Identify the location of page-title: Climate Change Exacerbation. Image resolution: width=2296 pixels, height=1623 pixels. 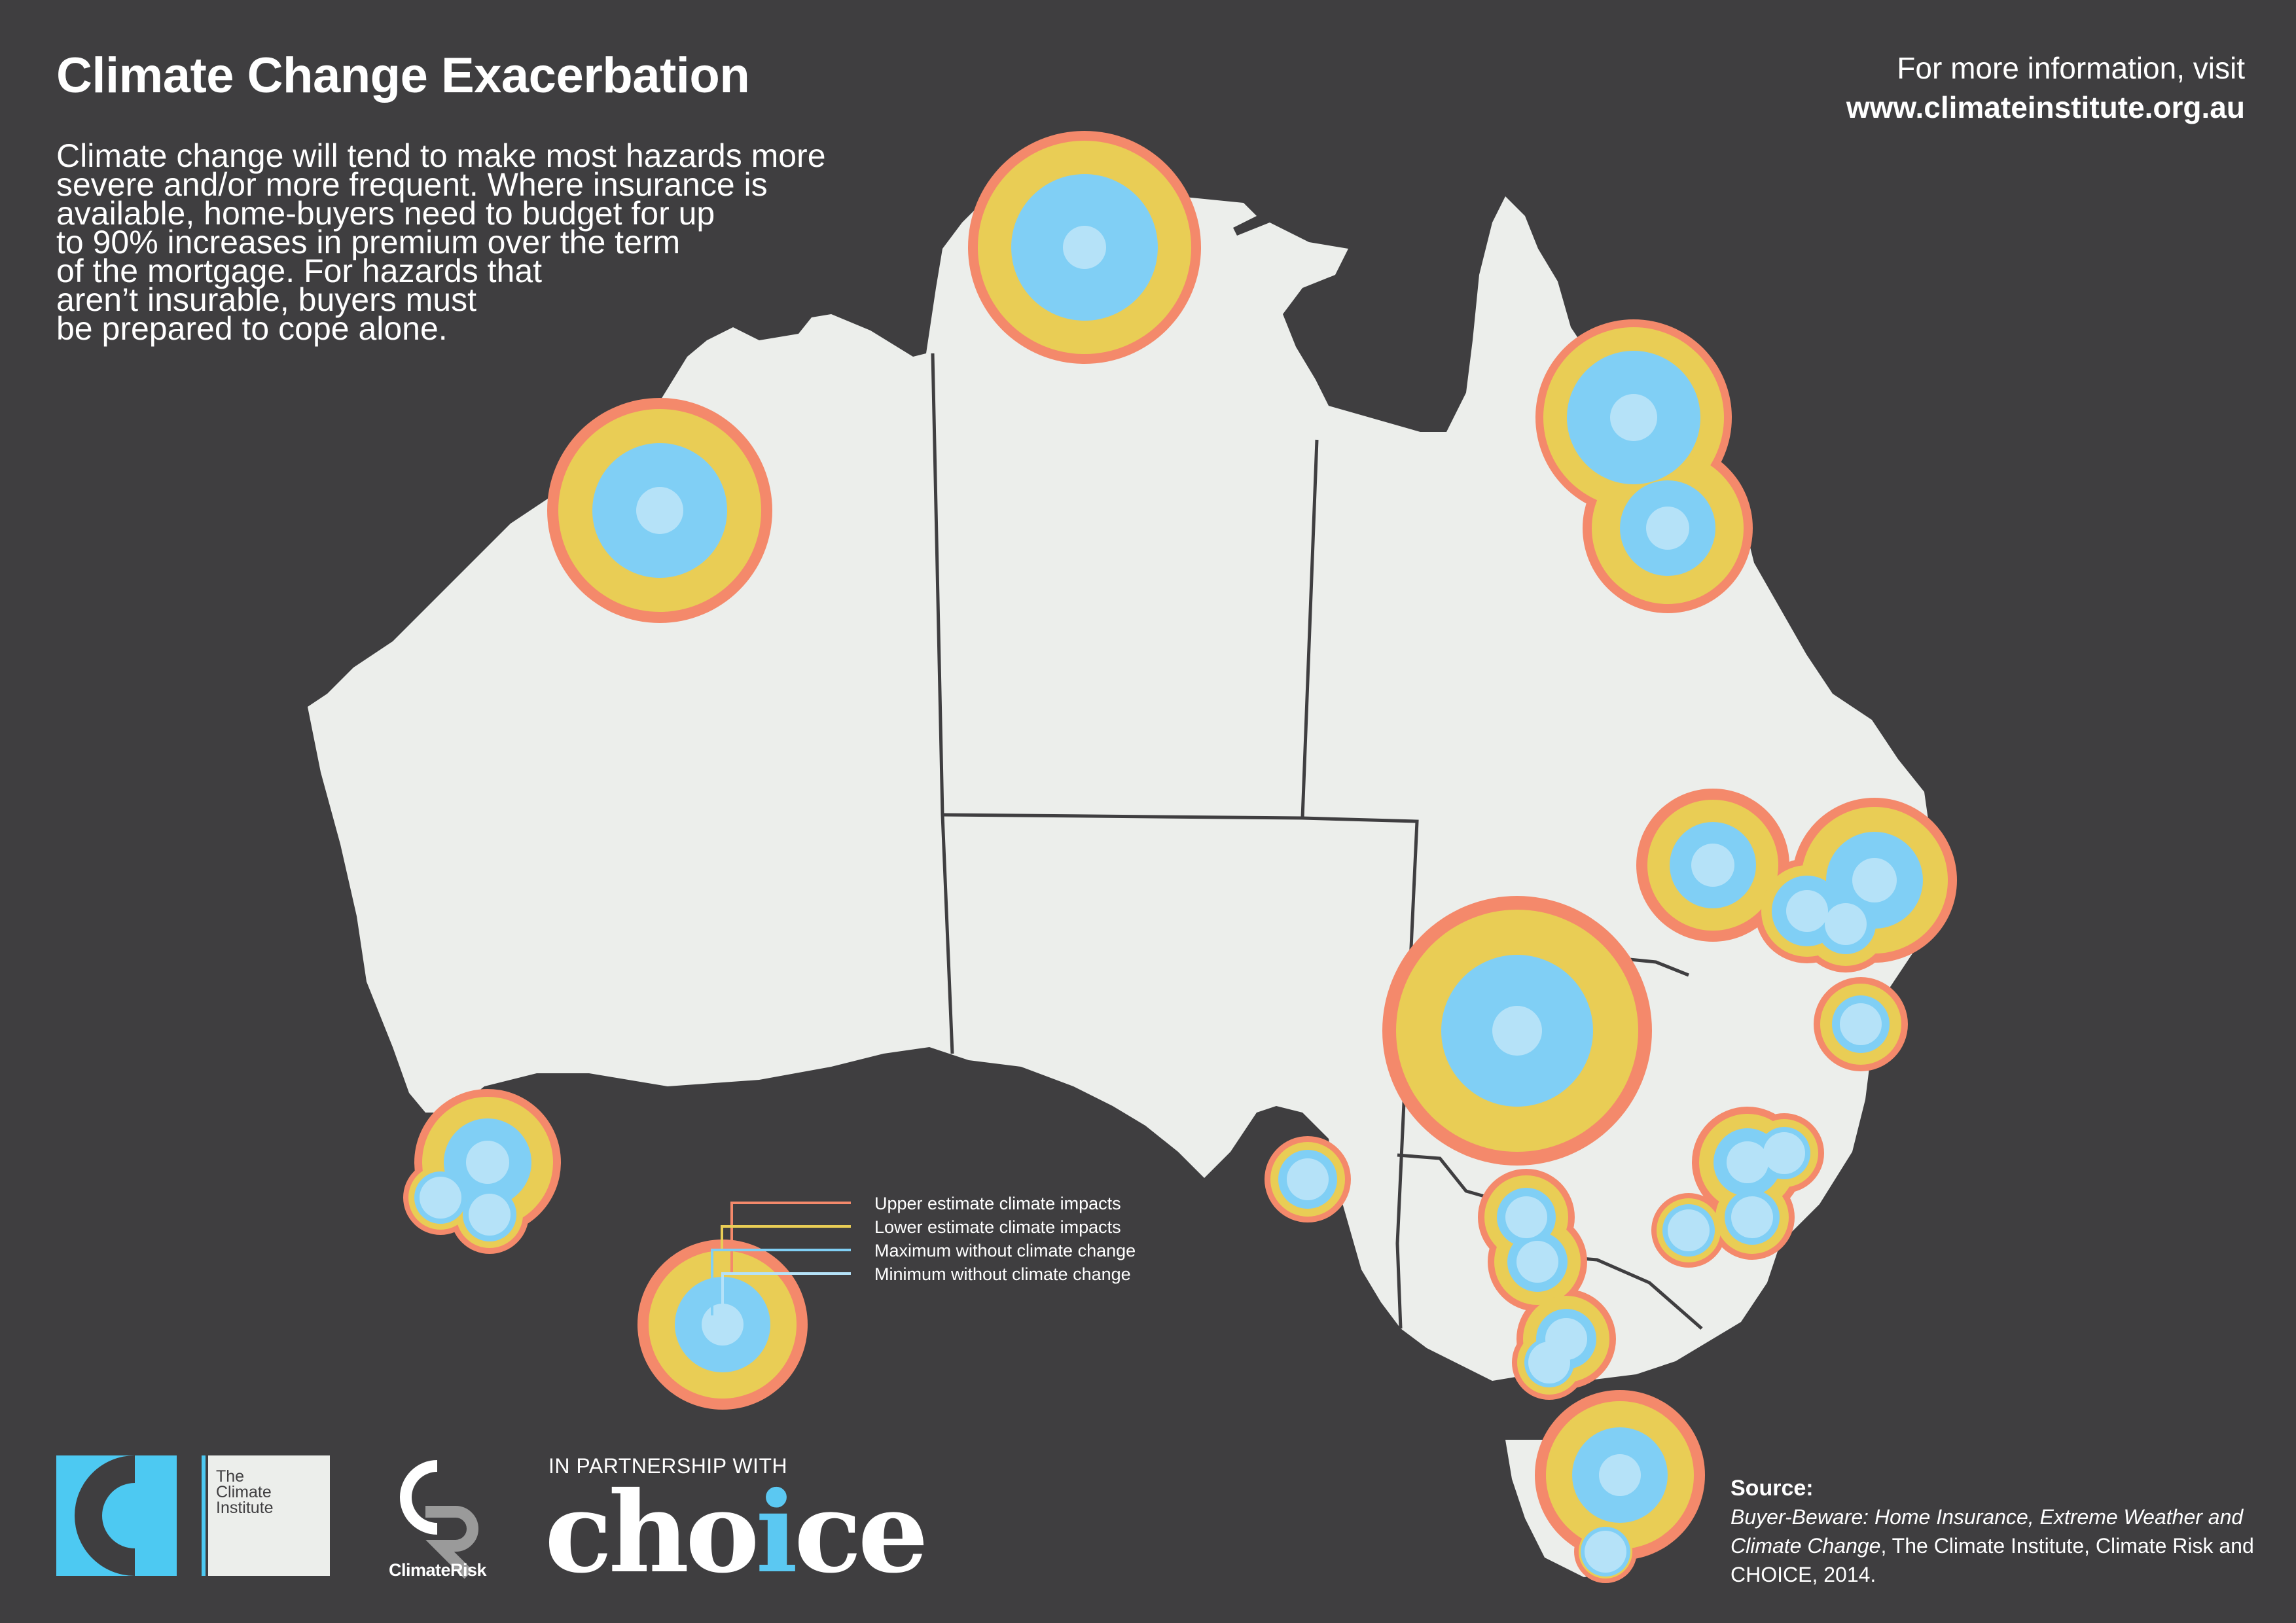
(403, 75).